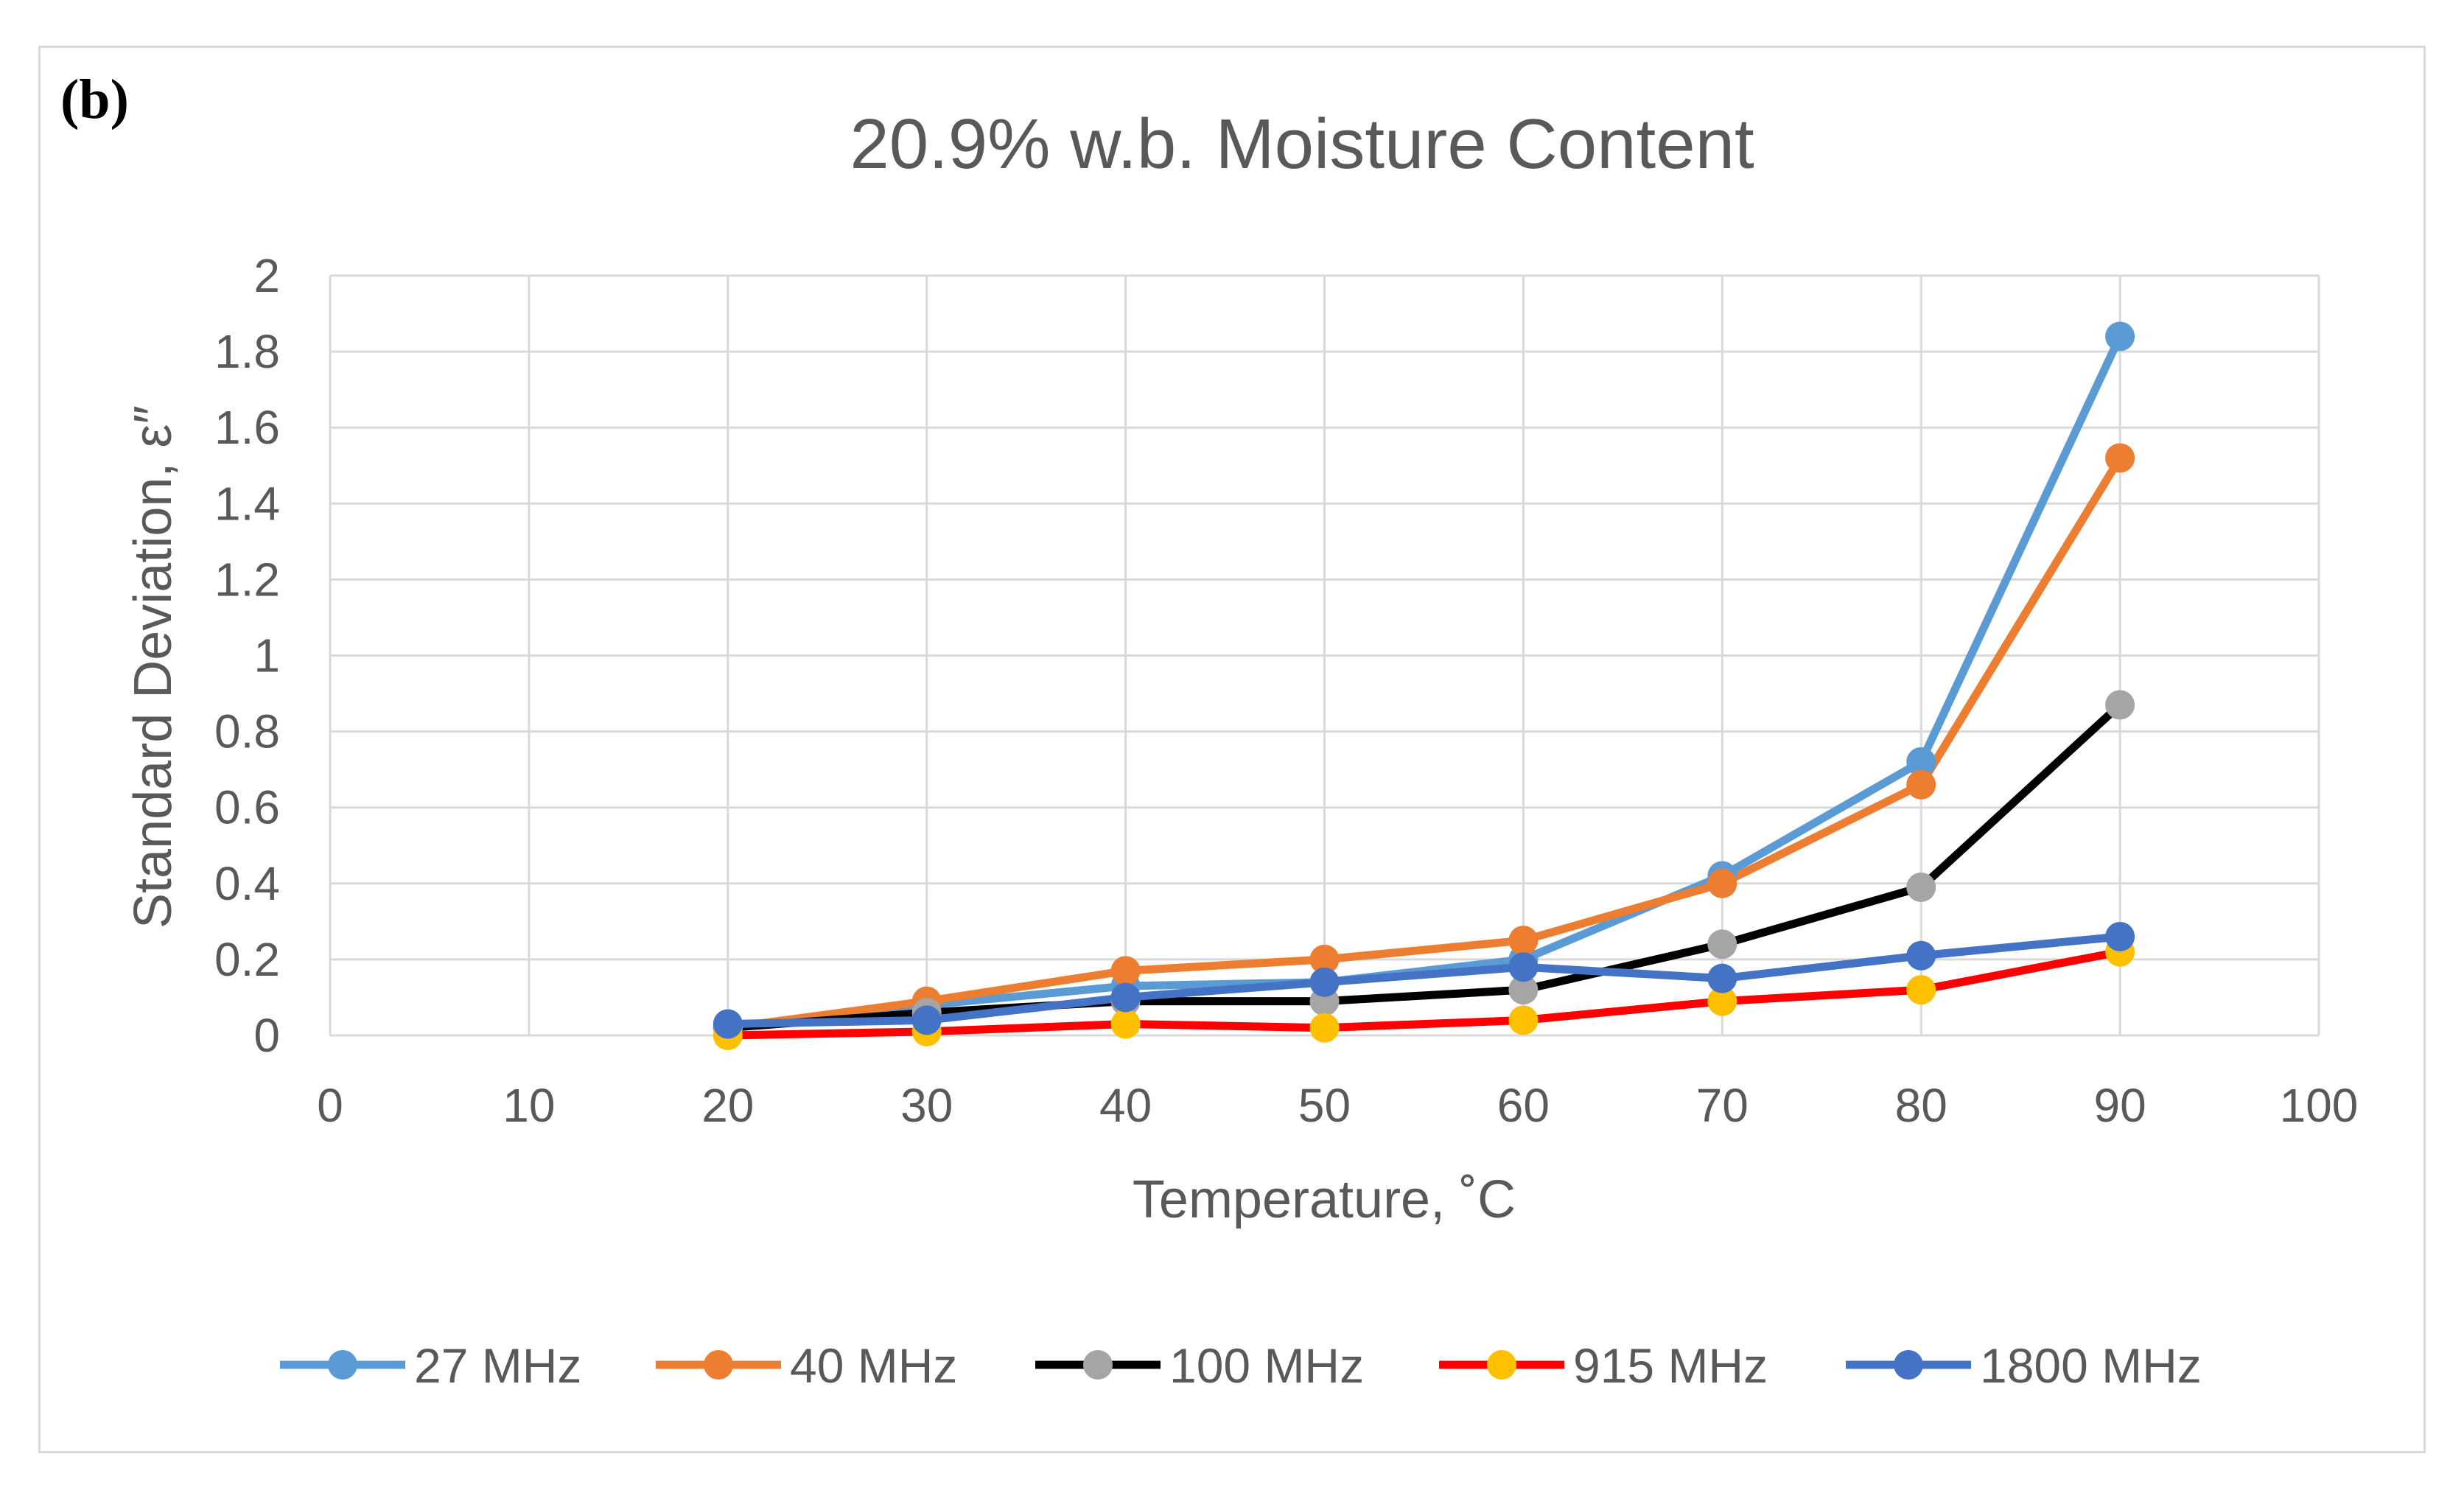  What do you see at coordinates (247, 883) in the screenshot?
I see `y-tick-label: 0.4` at bounding box center [247, 883].